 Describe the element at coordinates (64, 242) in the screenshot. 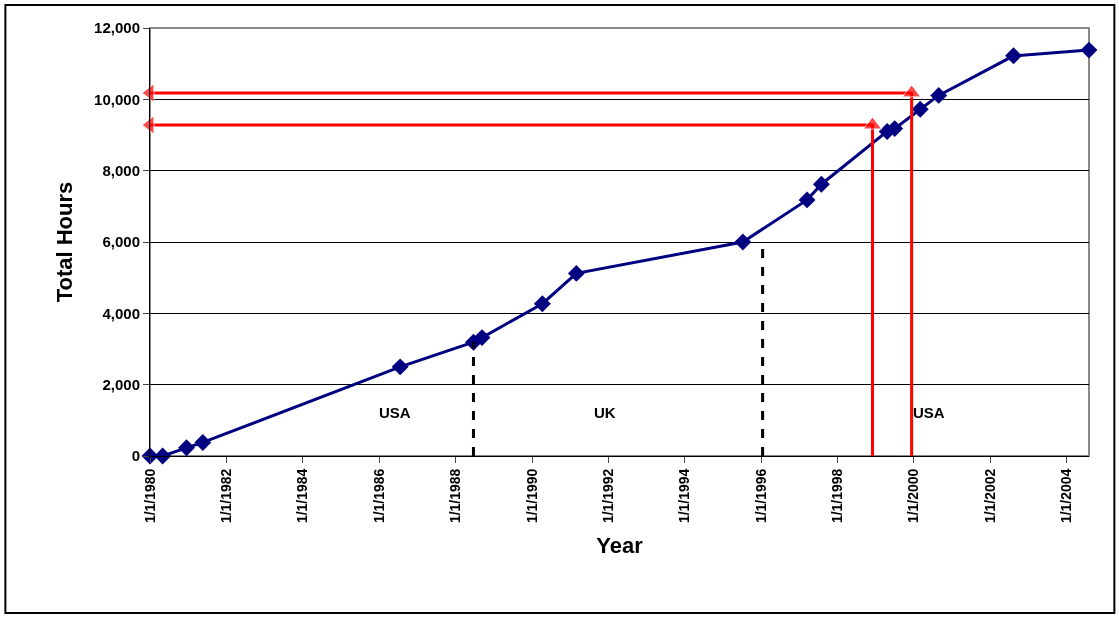

I see `y-axis-title: Total Hours` at that location.